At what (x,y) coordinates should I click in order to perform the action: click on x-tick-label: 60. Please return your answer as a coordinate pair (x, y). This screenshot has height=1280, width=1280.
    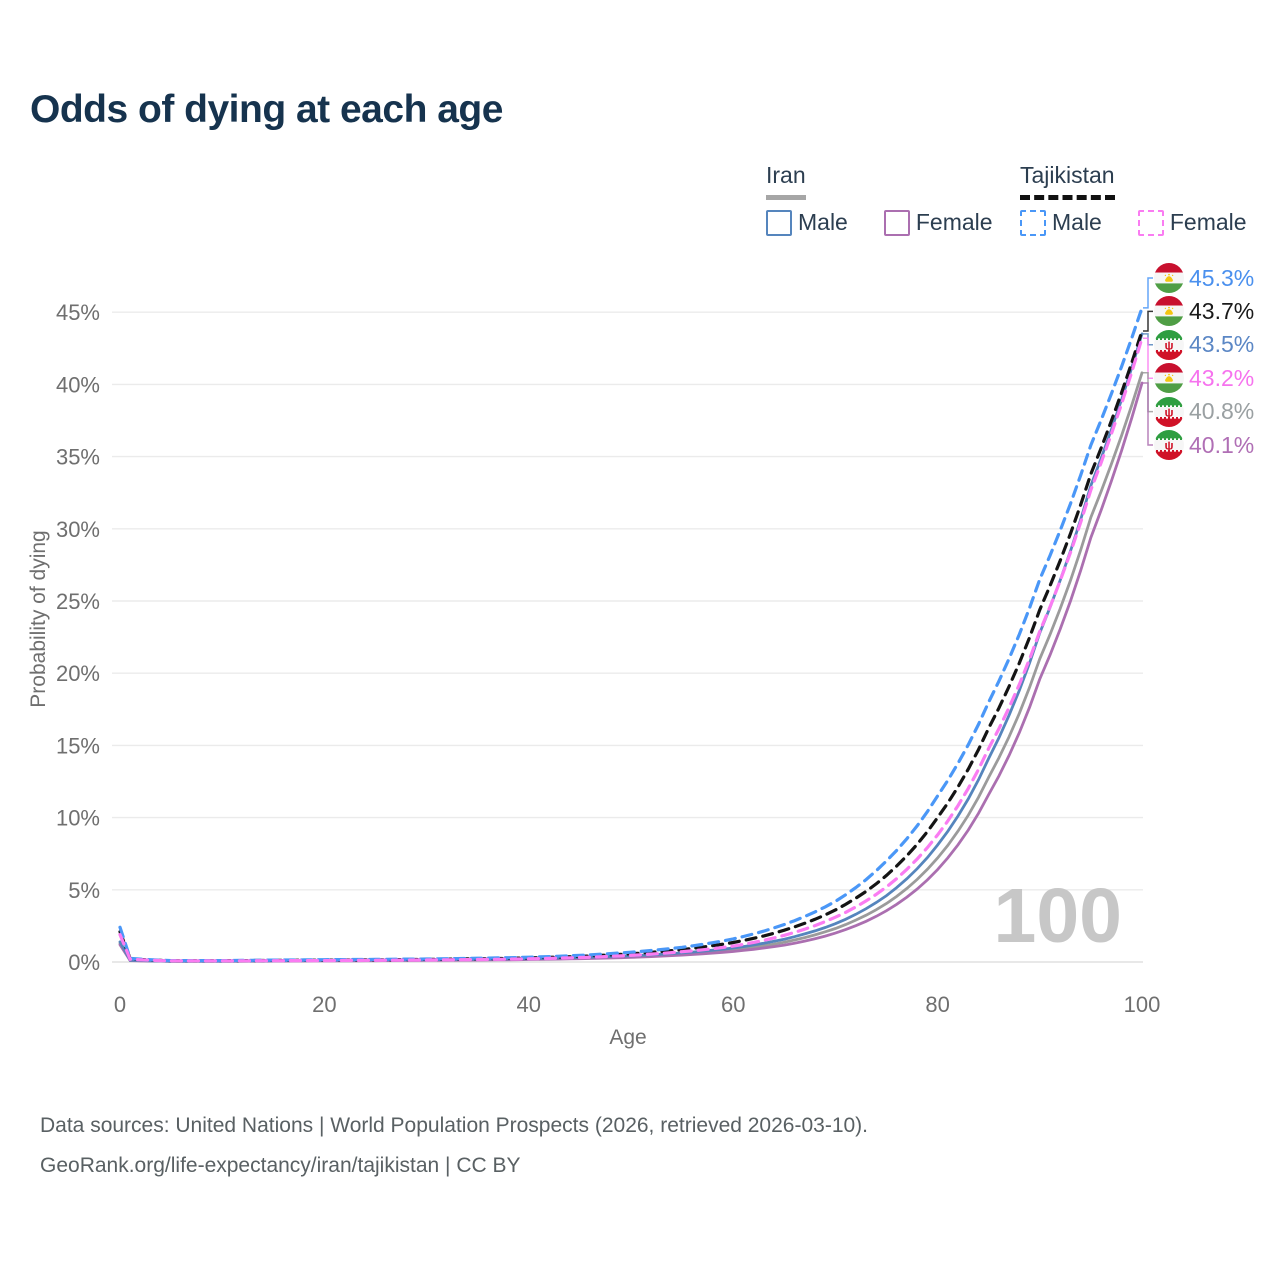
    Looking at the image, I should click on (733, 1004).